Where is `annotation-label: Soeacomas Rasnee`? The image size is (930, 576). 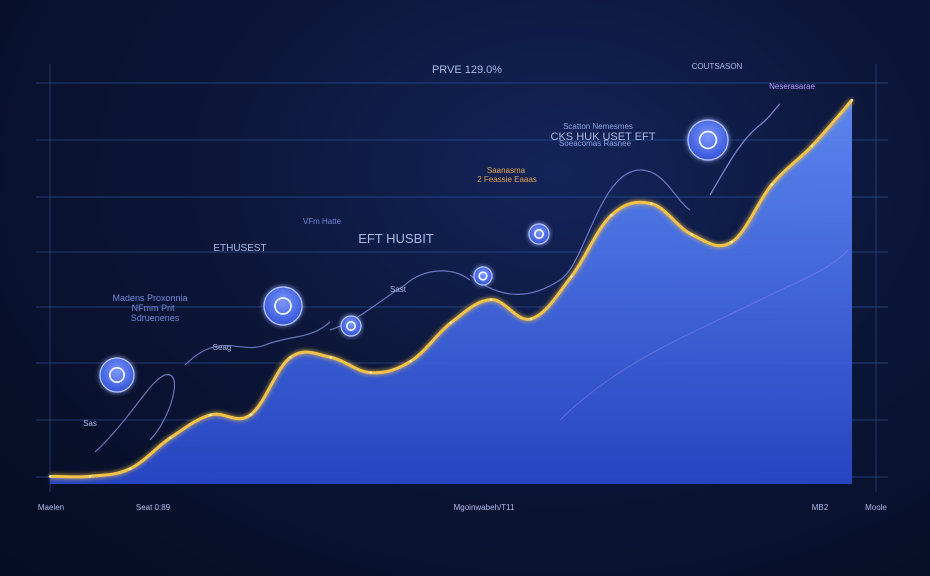
annotation-label: Soeacomas Rasnee is located at coordinates (595, 143).